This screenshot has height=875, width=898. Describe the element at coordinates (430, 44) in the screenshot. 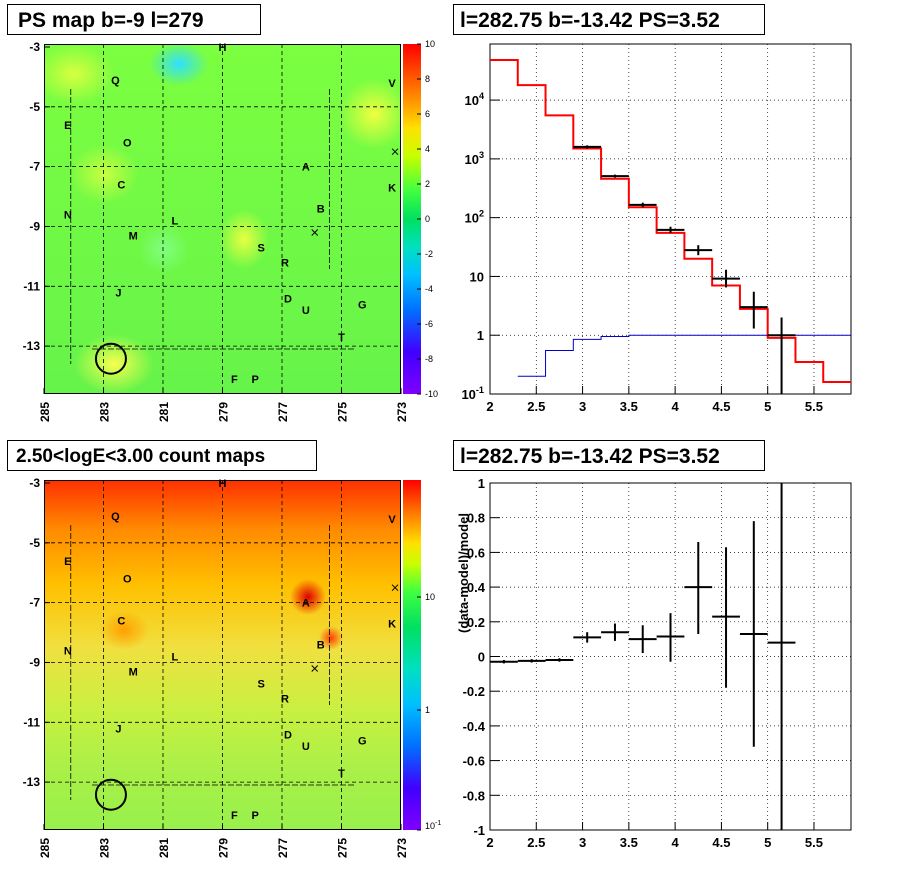

I see `ps-colorbar-label: 10` at that location.